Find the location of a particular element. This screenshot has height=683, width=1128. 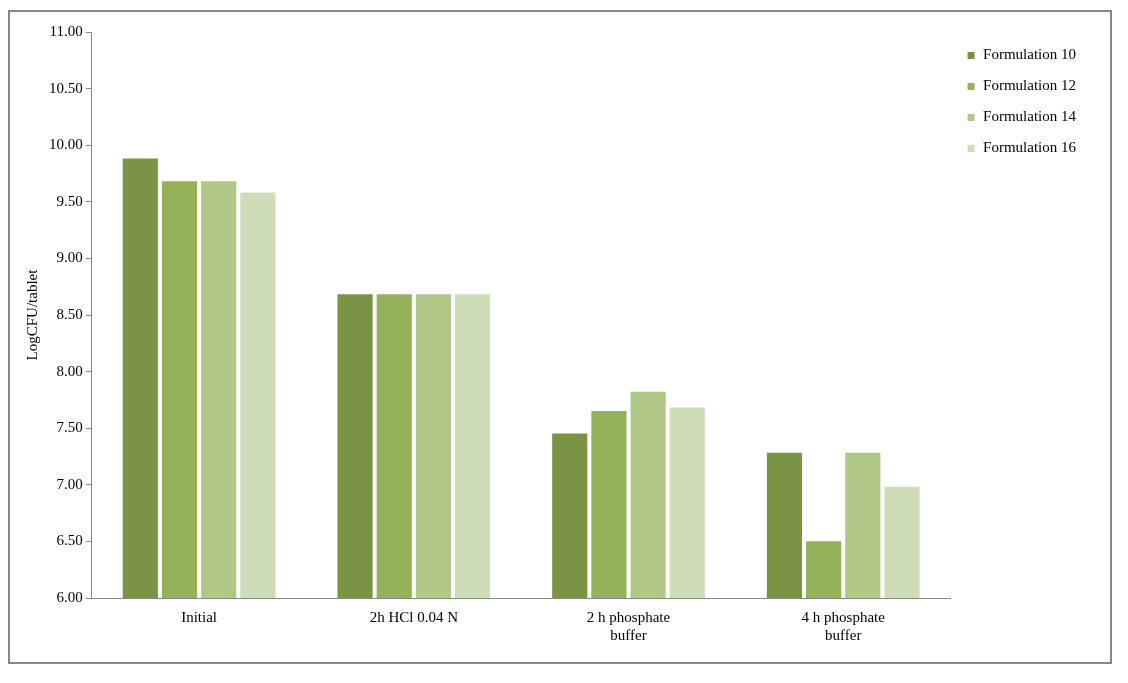

y-tick-label: 10.50 is located at coordinates (66, 87).